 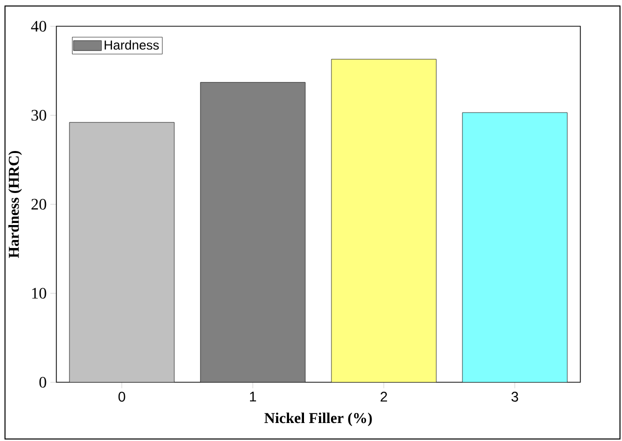 I want to click on y-axis-title: Hardness (HRC), so click(x=15, y=204).